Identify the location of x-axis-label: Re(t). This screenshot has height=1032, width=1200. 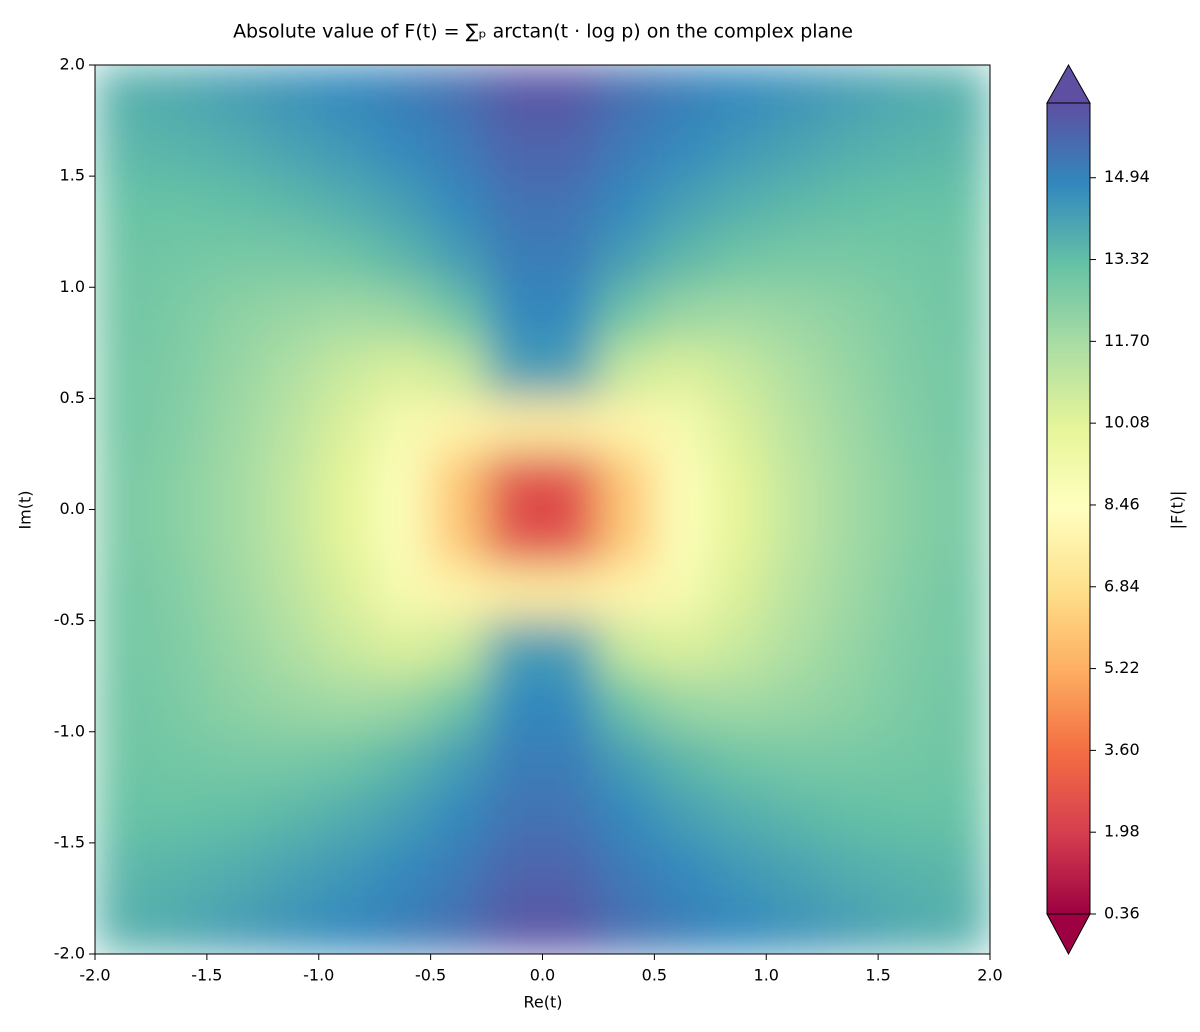
(543, 1002).